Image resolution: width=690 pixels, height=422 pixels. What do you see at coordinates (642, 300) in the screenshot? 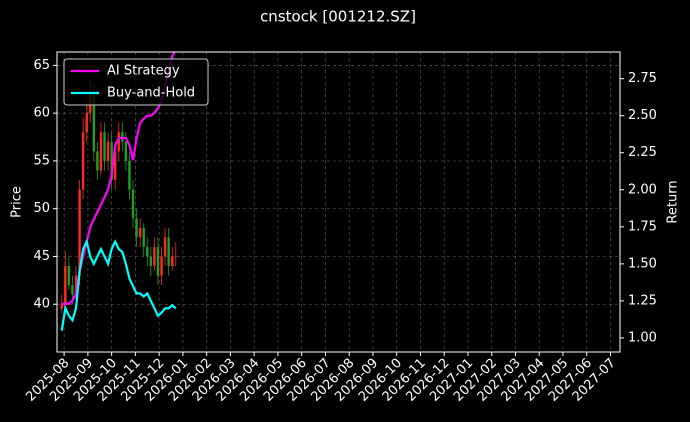
I see `y2-tick-label: 1.25` at bounding box center [642, 300].